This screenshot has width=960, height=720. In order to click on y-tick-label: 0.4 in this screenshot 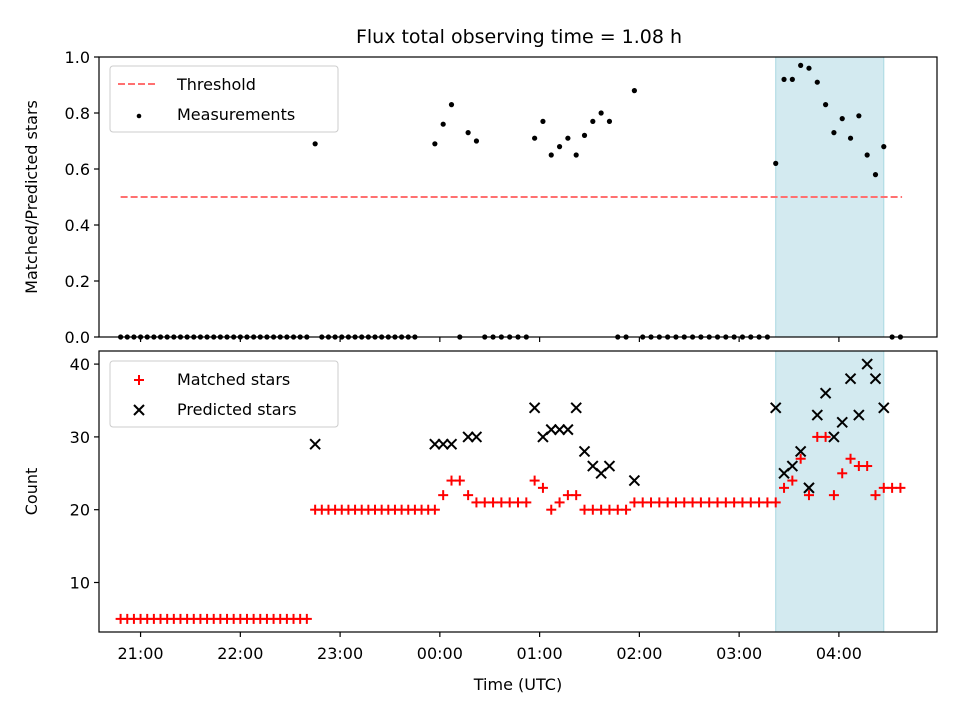, I will do `click(77, 225)`.